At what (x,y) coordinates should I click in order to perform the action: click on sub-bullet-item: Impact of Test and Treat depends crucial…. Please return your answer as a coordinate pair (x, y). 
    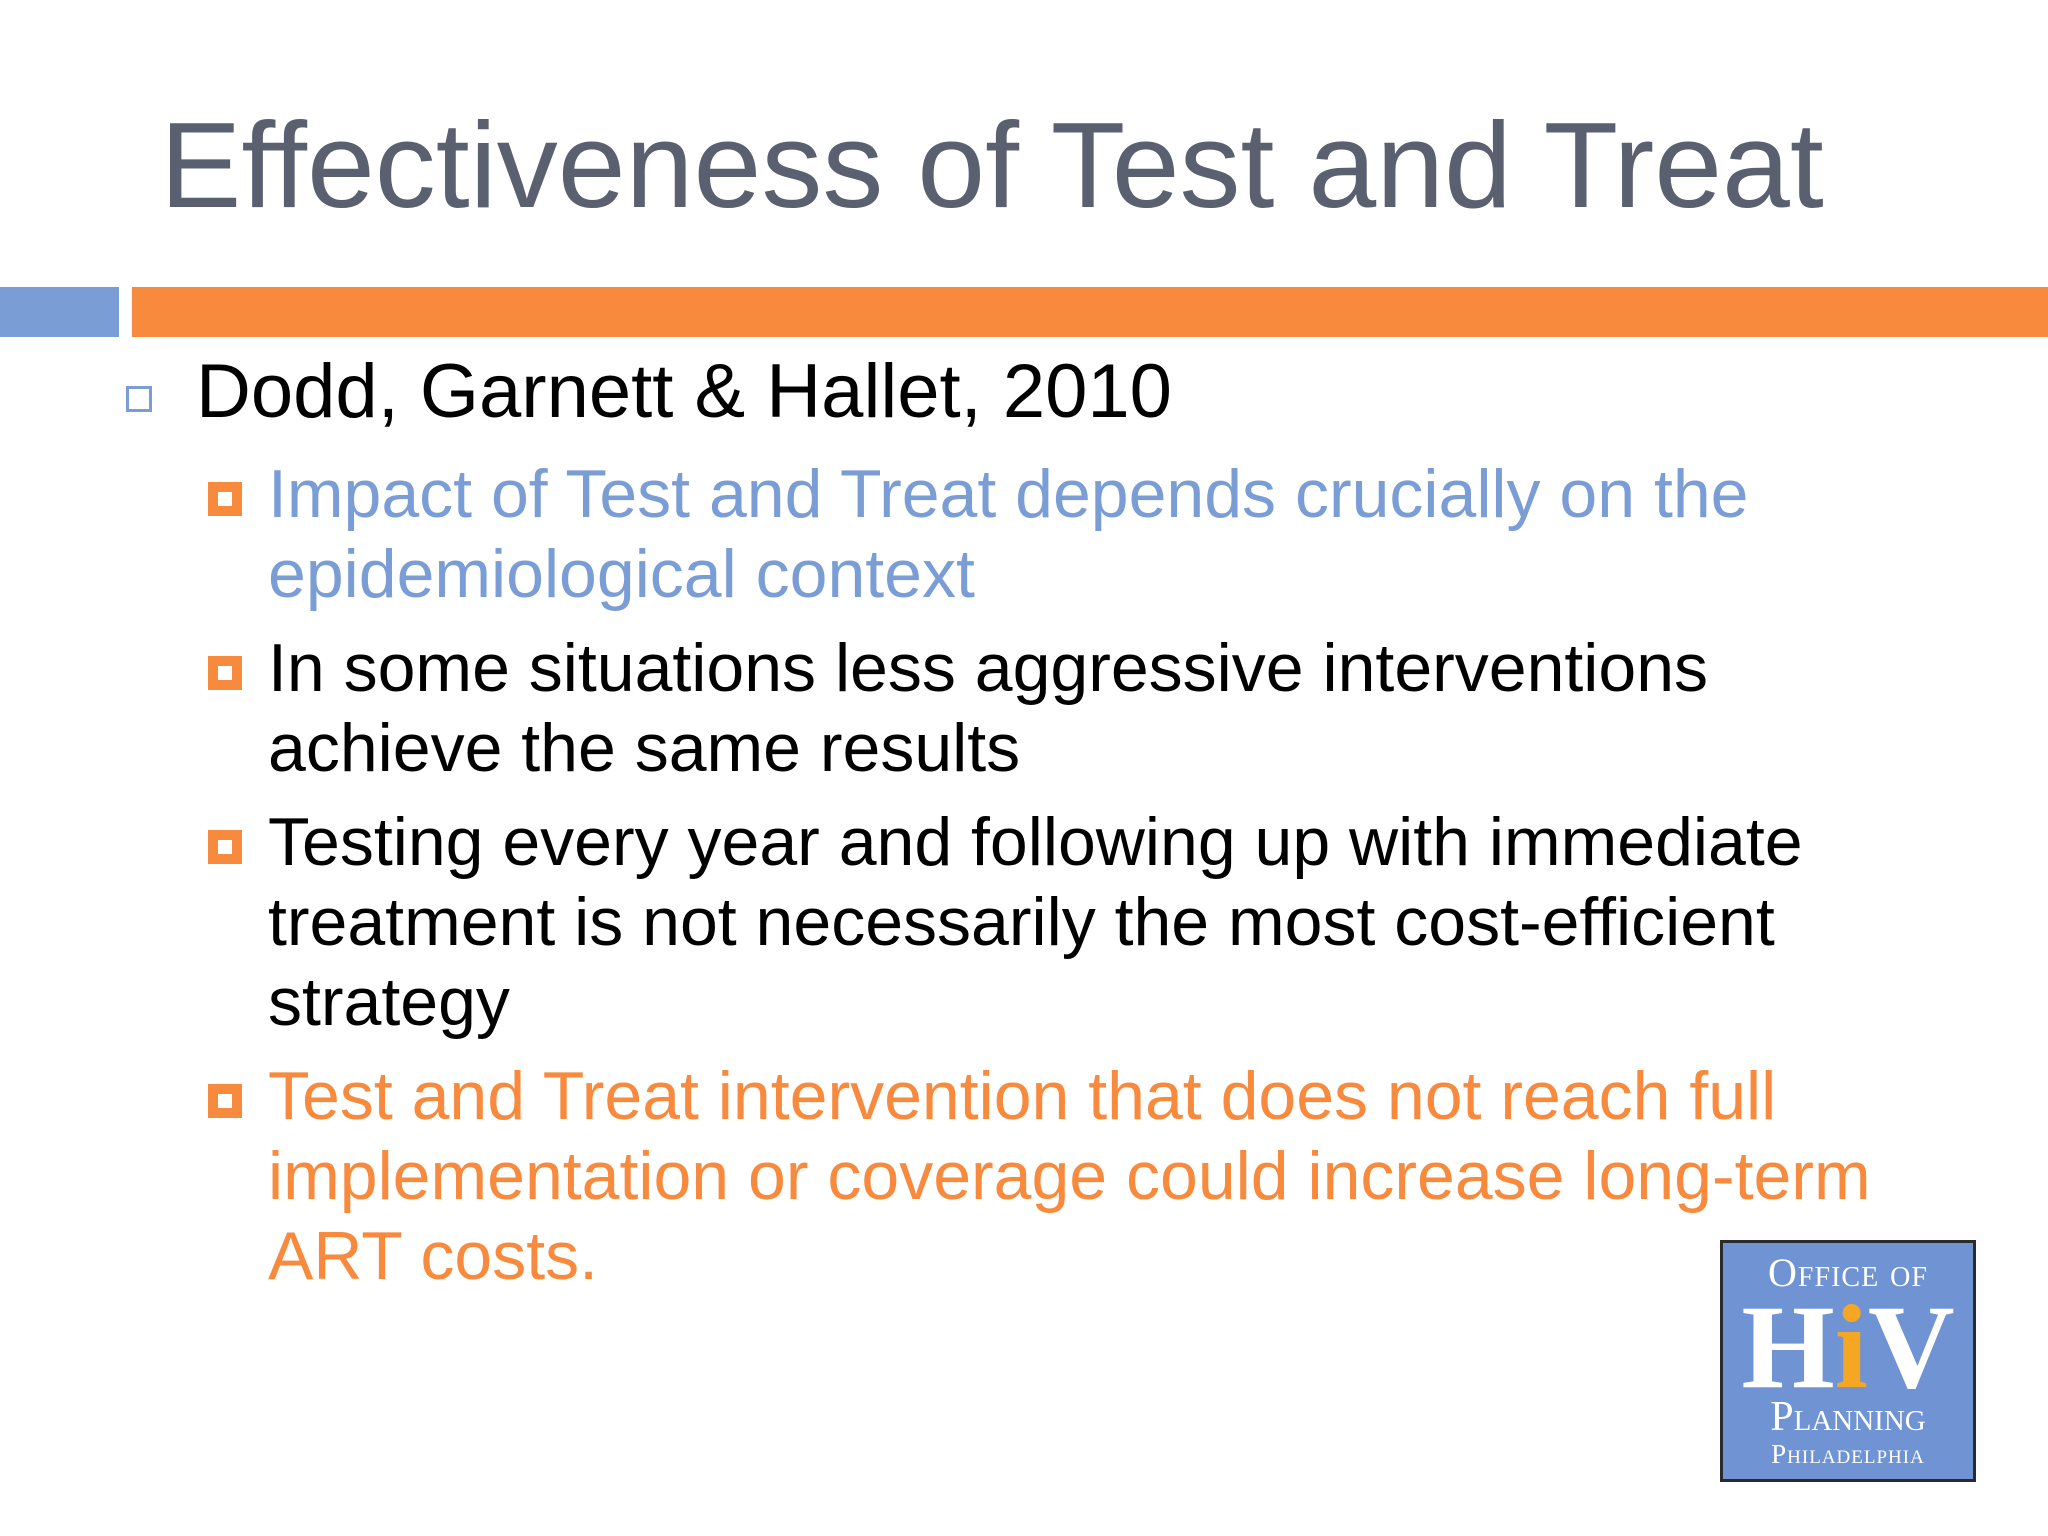
    Looking at the image, I should click on (1068, 534).